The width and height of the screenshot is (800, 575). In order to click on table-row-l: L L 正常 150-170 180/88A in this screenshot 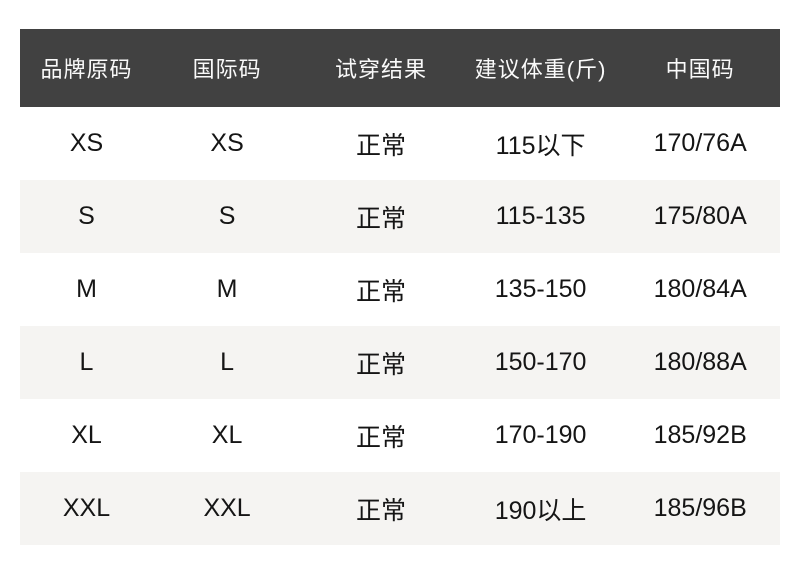, I will do `click(400, 362)`.